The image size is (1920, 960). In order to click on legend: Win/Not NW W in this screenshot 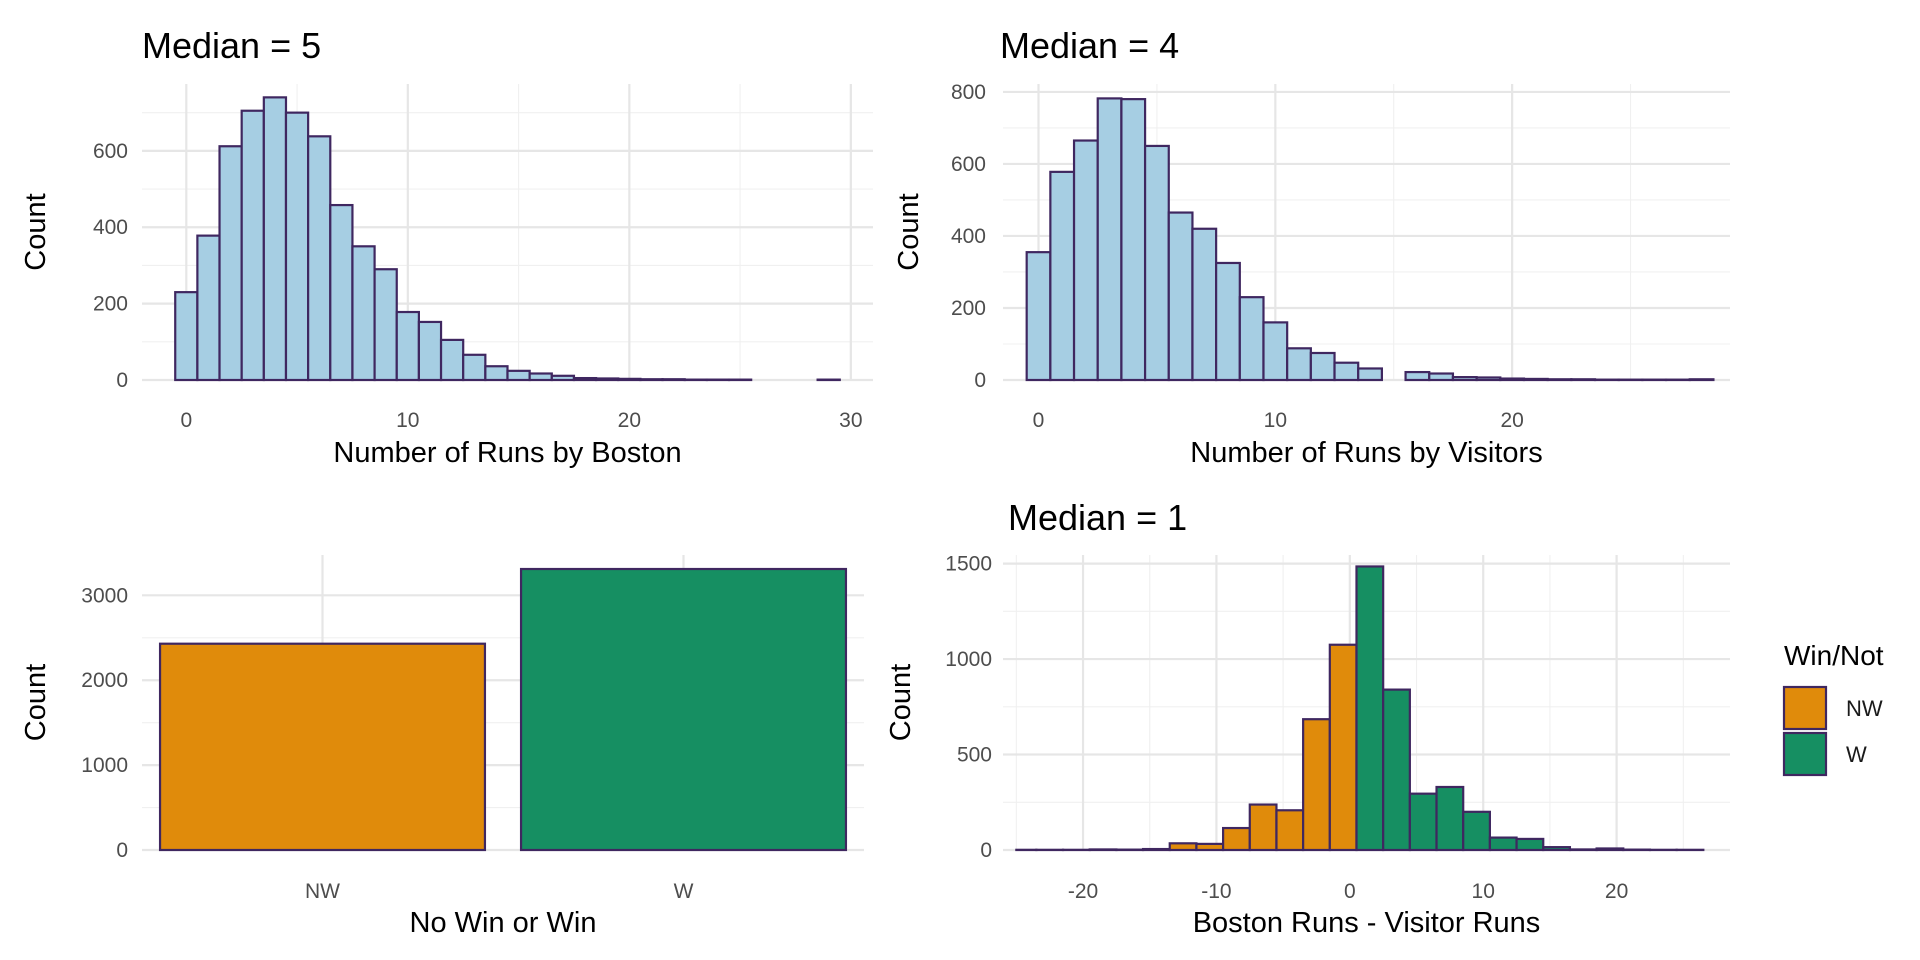, I will do `click(1833, 708)`.